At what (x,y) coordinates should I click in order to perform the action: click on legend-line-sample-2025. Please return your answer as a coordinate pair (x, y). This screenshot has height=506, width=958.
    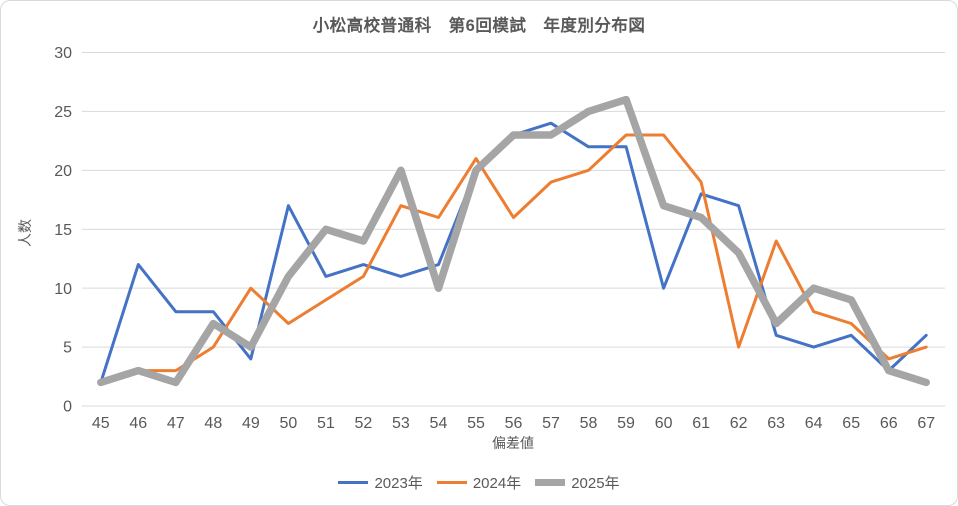
    Looking at the image, I should click on (550, 482).